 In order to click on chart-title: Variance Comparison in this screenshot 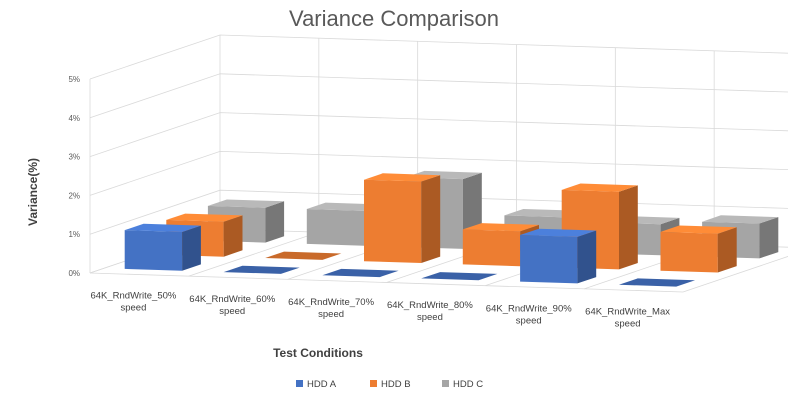, I will do `click(394, 18)`.